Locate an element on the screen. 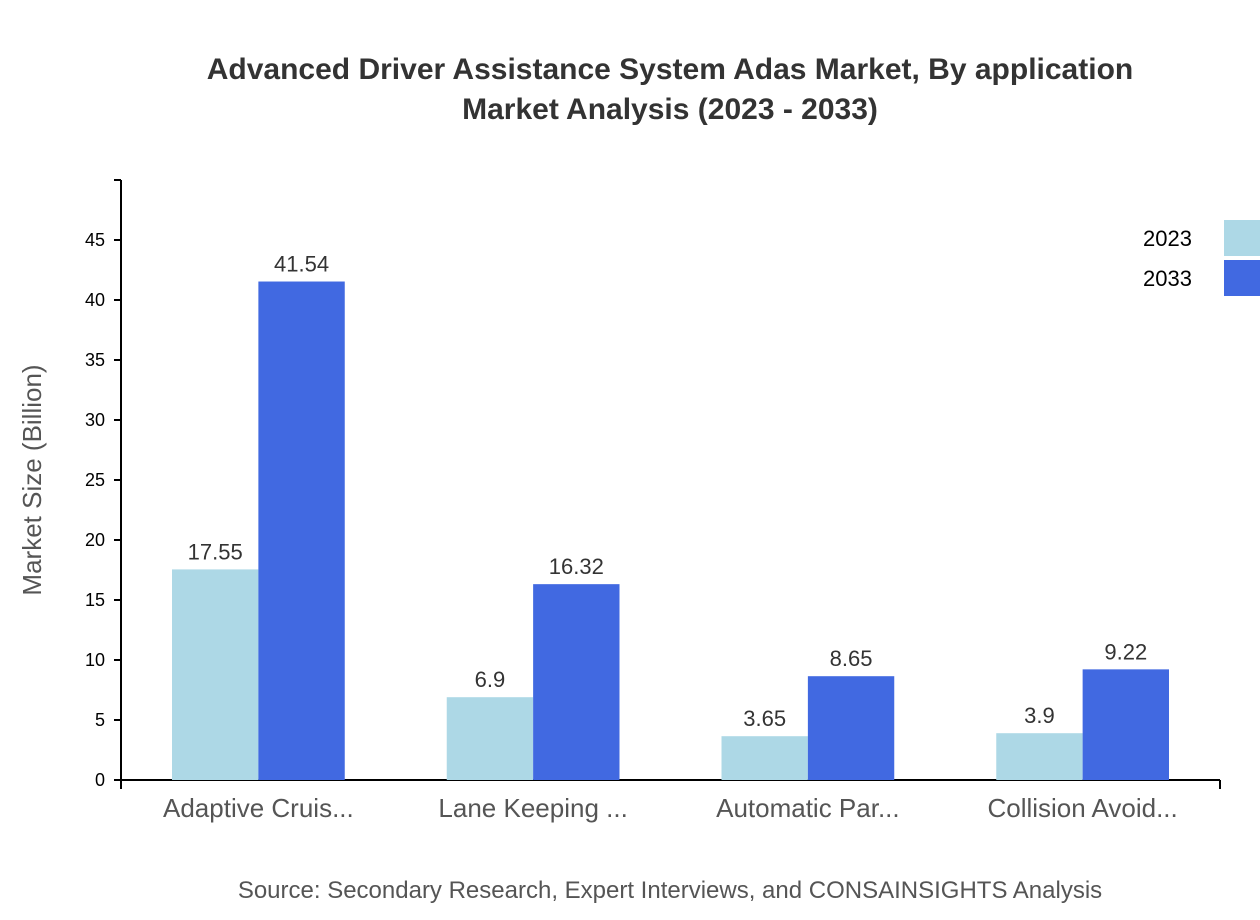 This screenshot has width=1260, height=920. data-label: 6.9 is located at coordinates (490, 679).